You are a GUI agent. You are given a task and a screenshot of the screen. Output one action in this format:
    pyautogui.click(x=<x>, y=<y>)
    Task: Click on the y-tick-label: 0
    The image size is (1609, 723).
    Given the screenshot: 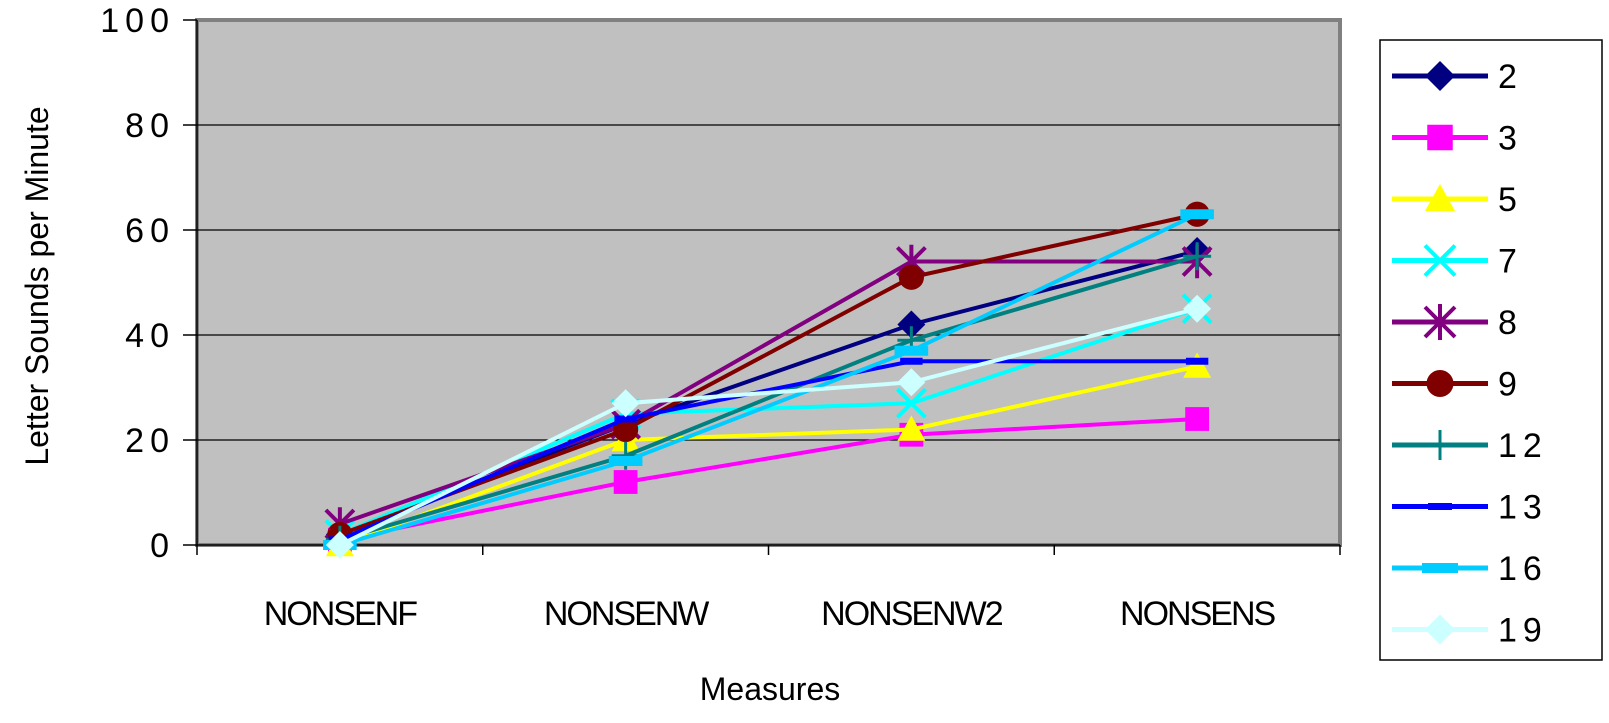 What is the action you would take?
    pyautogui.click(x=162, y=546)
    